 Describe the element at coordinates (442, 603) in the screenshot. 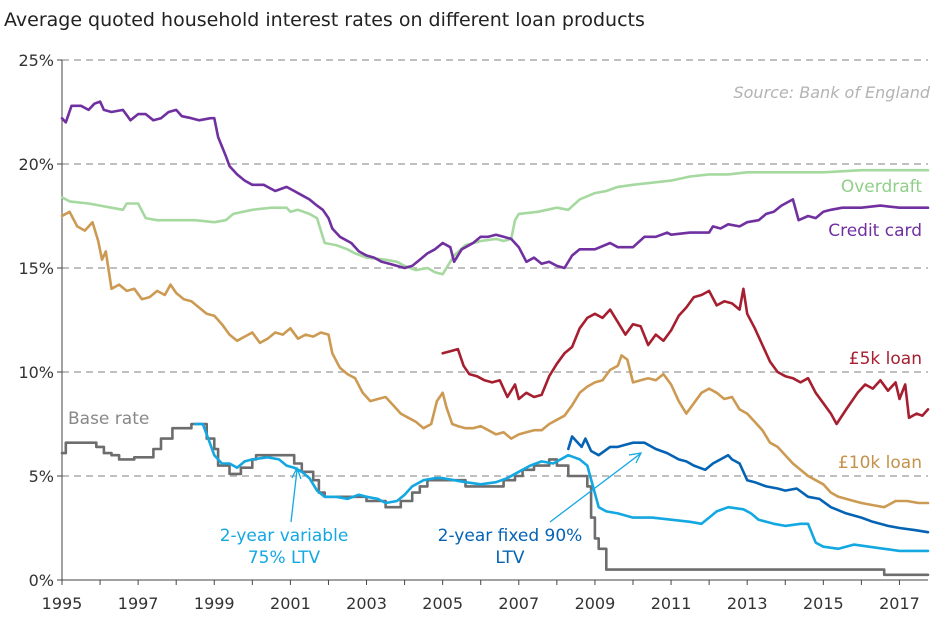

I see `x-tick-label: 2005` at that location.